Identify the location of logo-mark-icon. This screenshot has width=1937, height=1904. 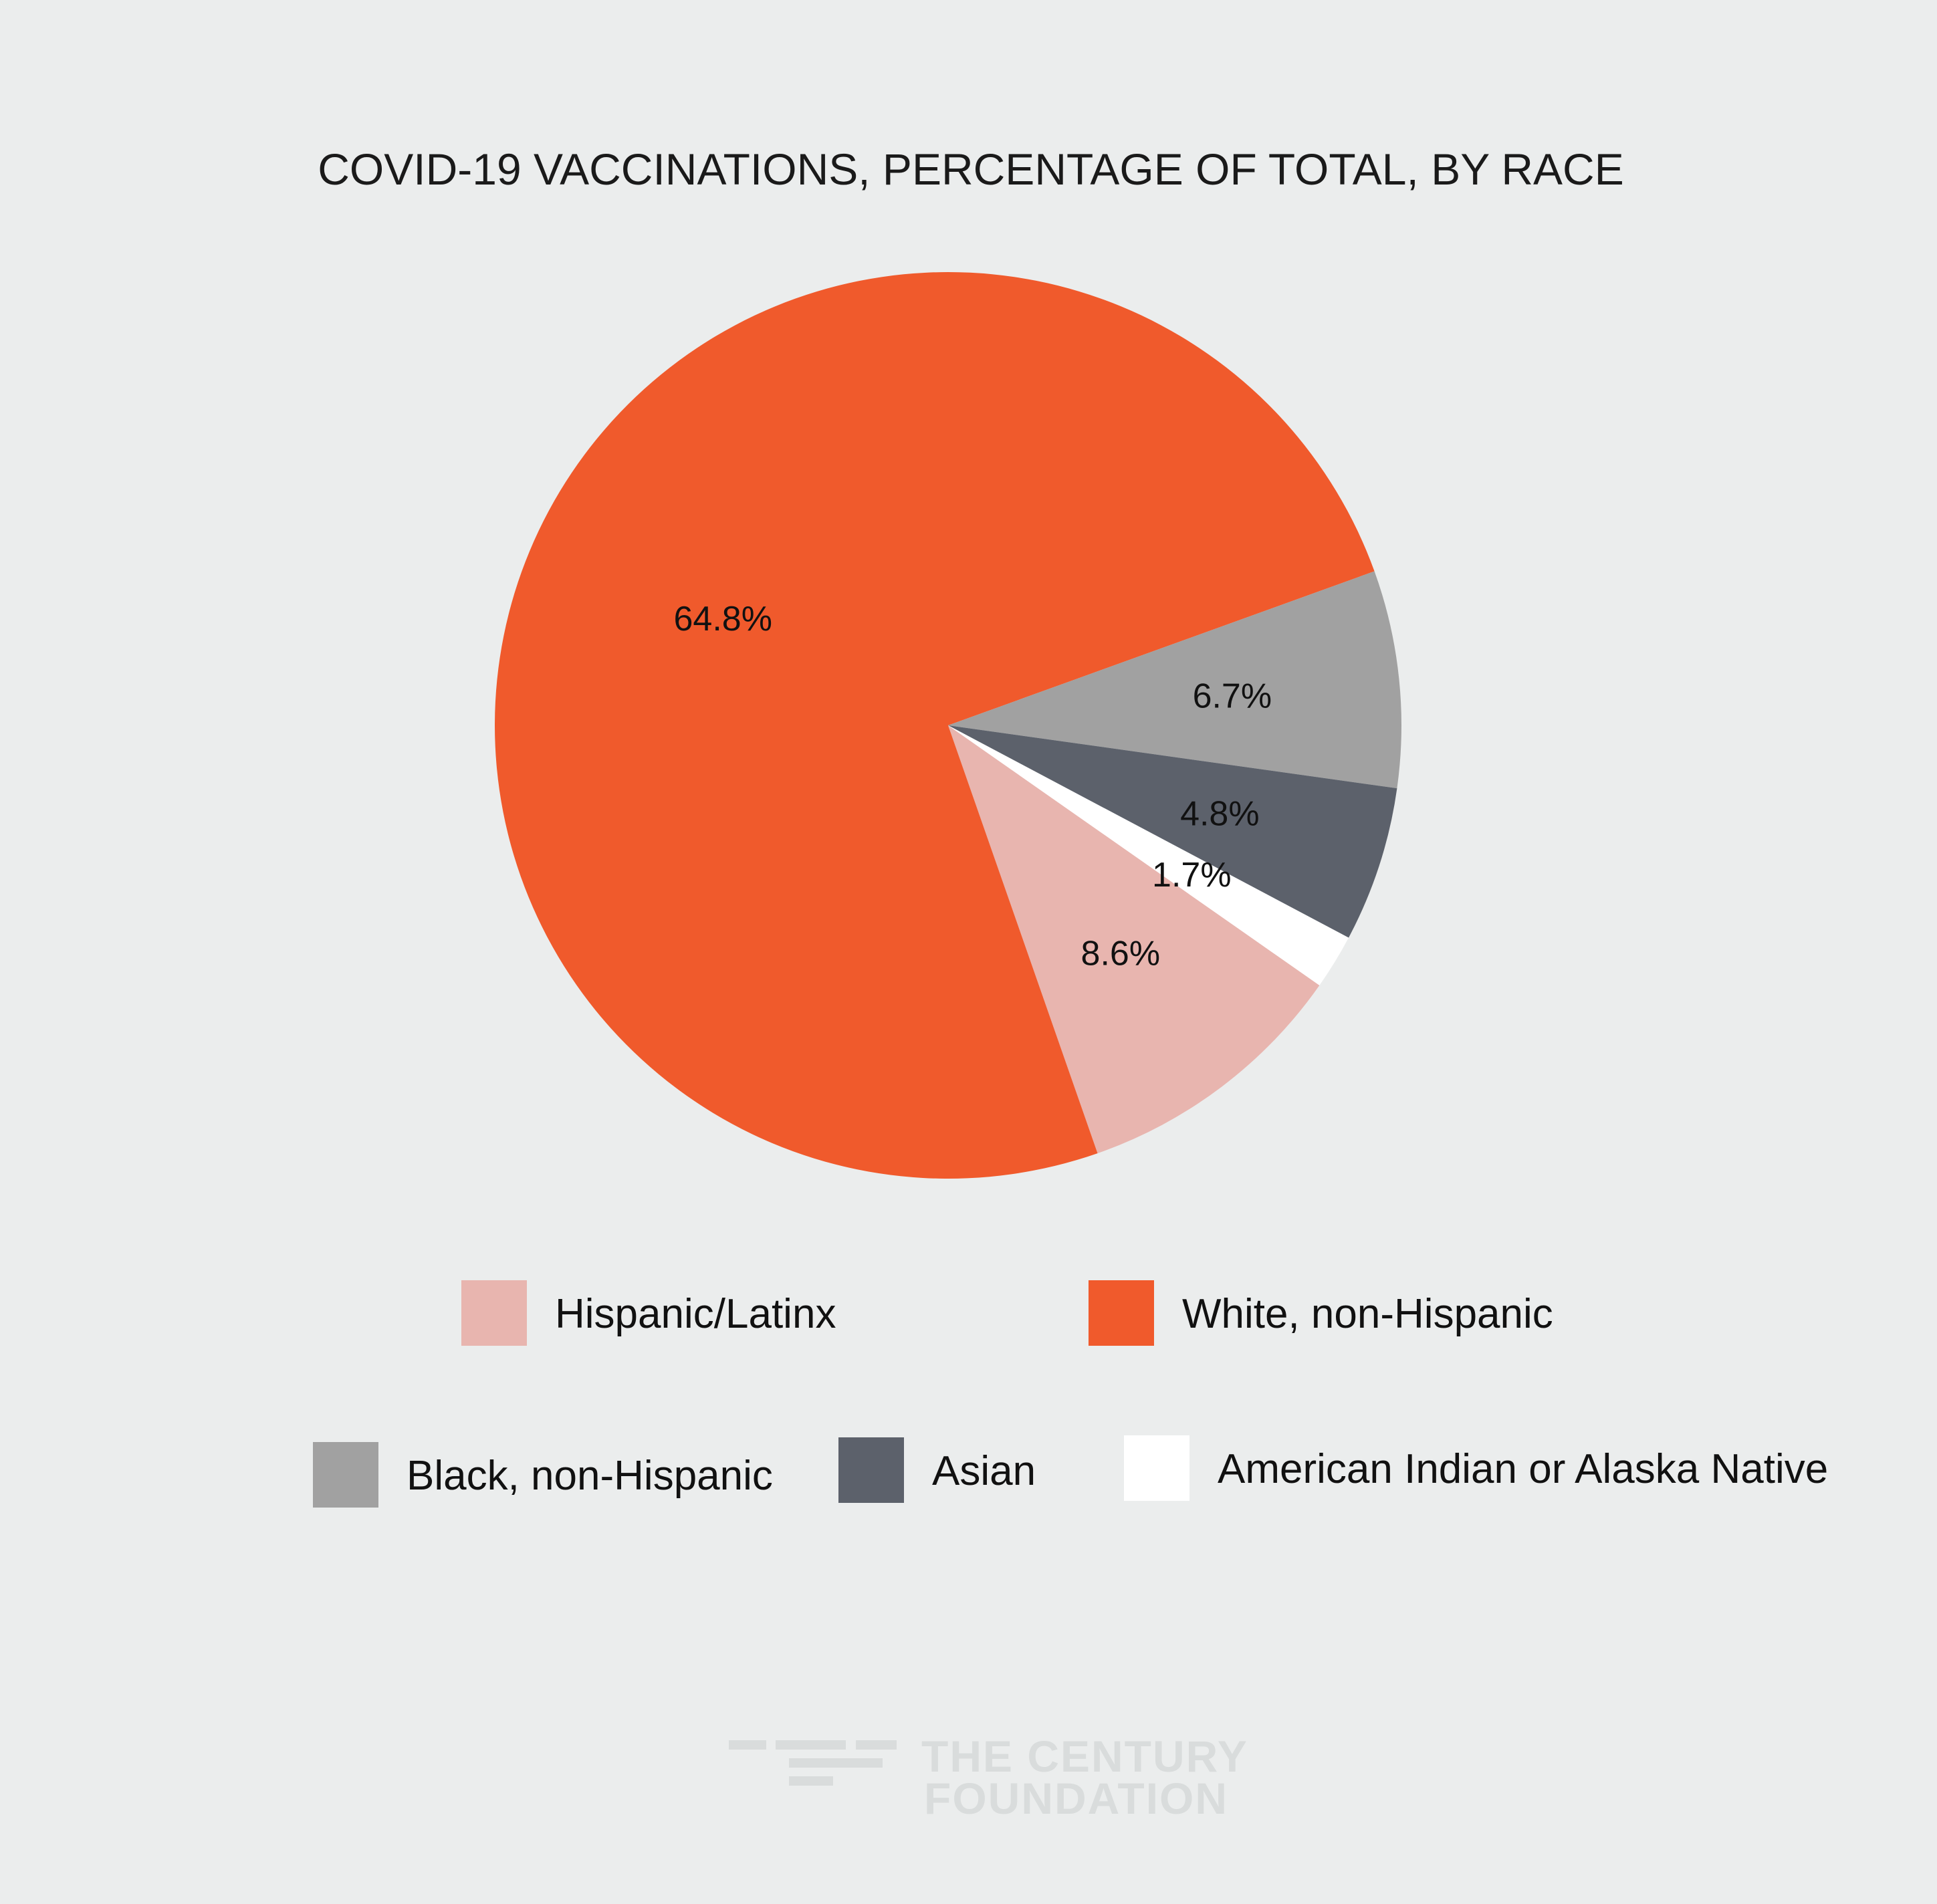
(813, 1763).